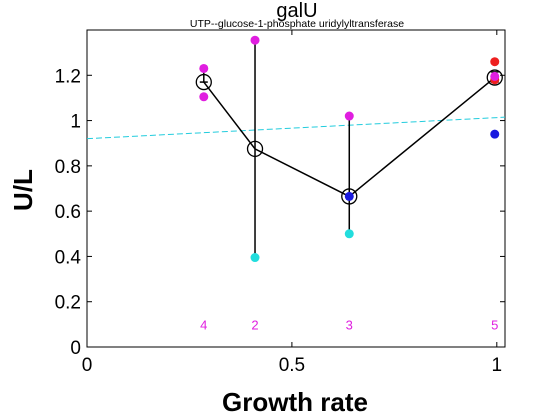  What do you see at coordinates (292, 365) in the screenshot?
I see `x-tick-label: 0.5` at bounding box center [292, 365].